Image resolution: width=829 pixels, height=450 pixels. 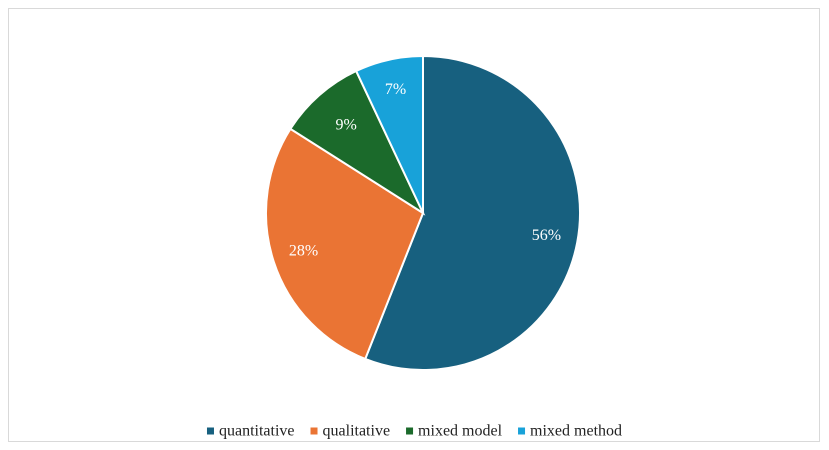 I want to click on legend-swatch-quantitative, so click(x=210, y=431).